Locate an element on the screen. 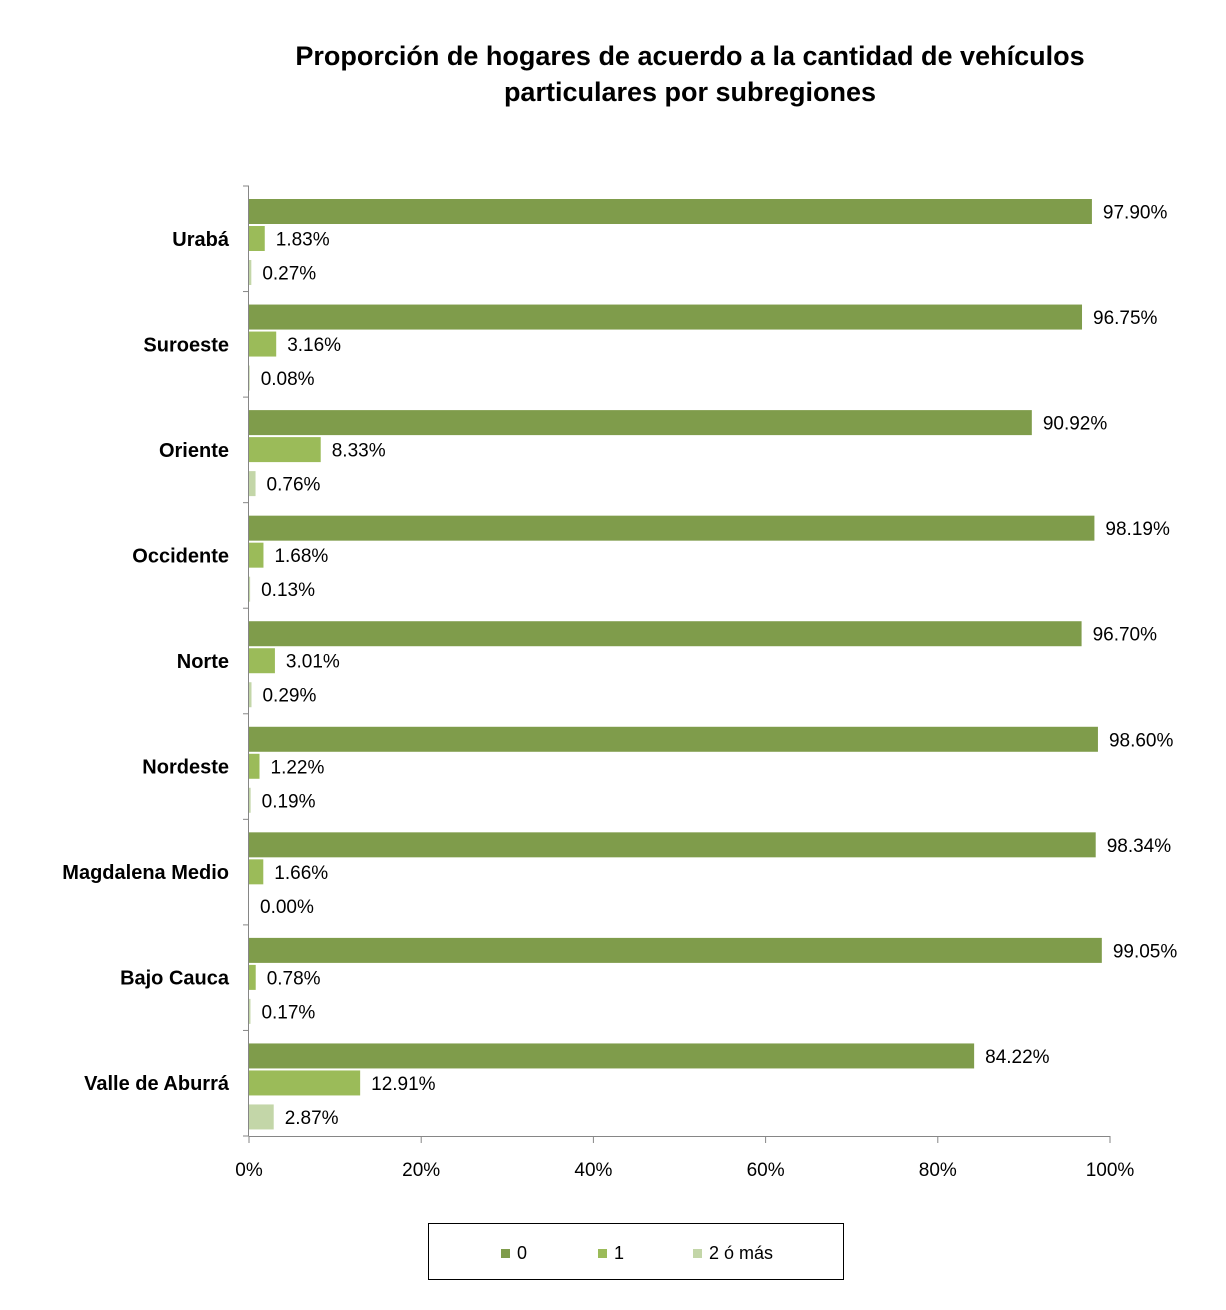  category-label-3: Occidente is located at coordinates (180, 556).